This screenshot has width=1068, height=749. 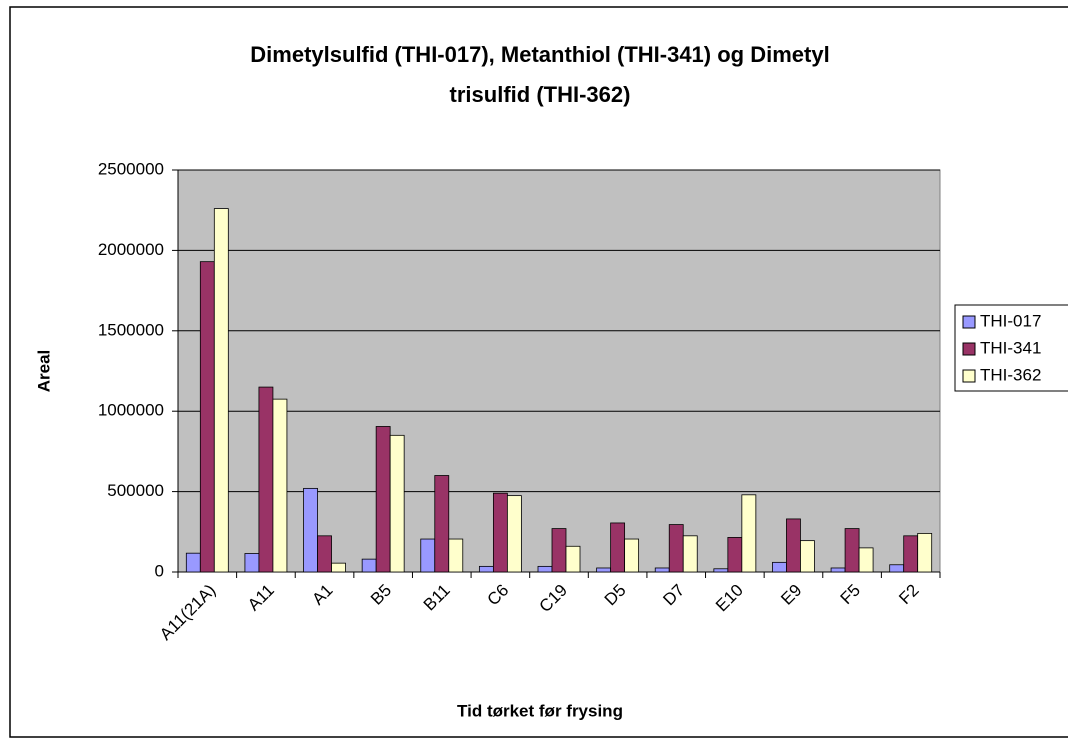 What do you see at coordinates (540, 710) in the screenshot?
I see `x-axis-title: Tid tørket før frysing` at bounding box center [540, 710].